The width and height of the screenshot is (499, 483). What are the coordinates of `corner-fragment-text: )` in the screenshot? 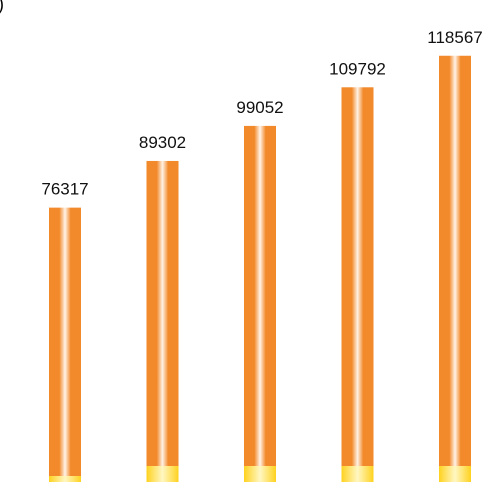 It's located at (2, 7).